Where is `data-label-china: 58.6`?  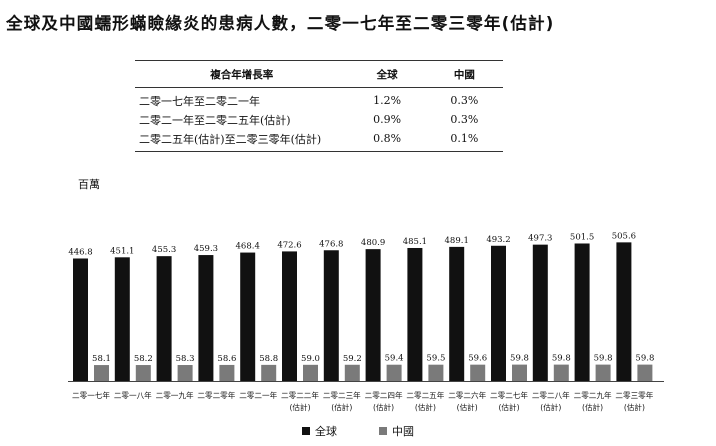 data-label-china: 58.6 is located at coordinates (226, 359).